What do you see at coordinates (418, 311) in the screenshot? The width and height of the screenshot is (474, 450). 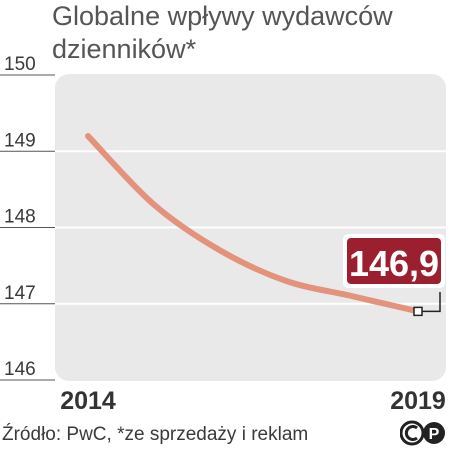 I see `callout-marker` at bounding box center [418, 311].